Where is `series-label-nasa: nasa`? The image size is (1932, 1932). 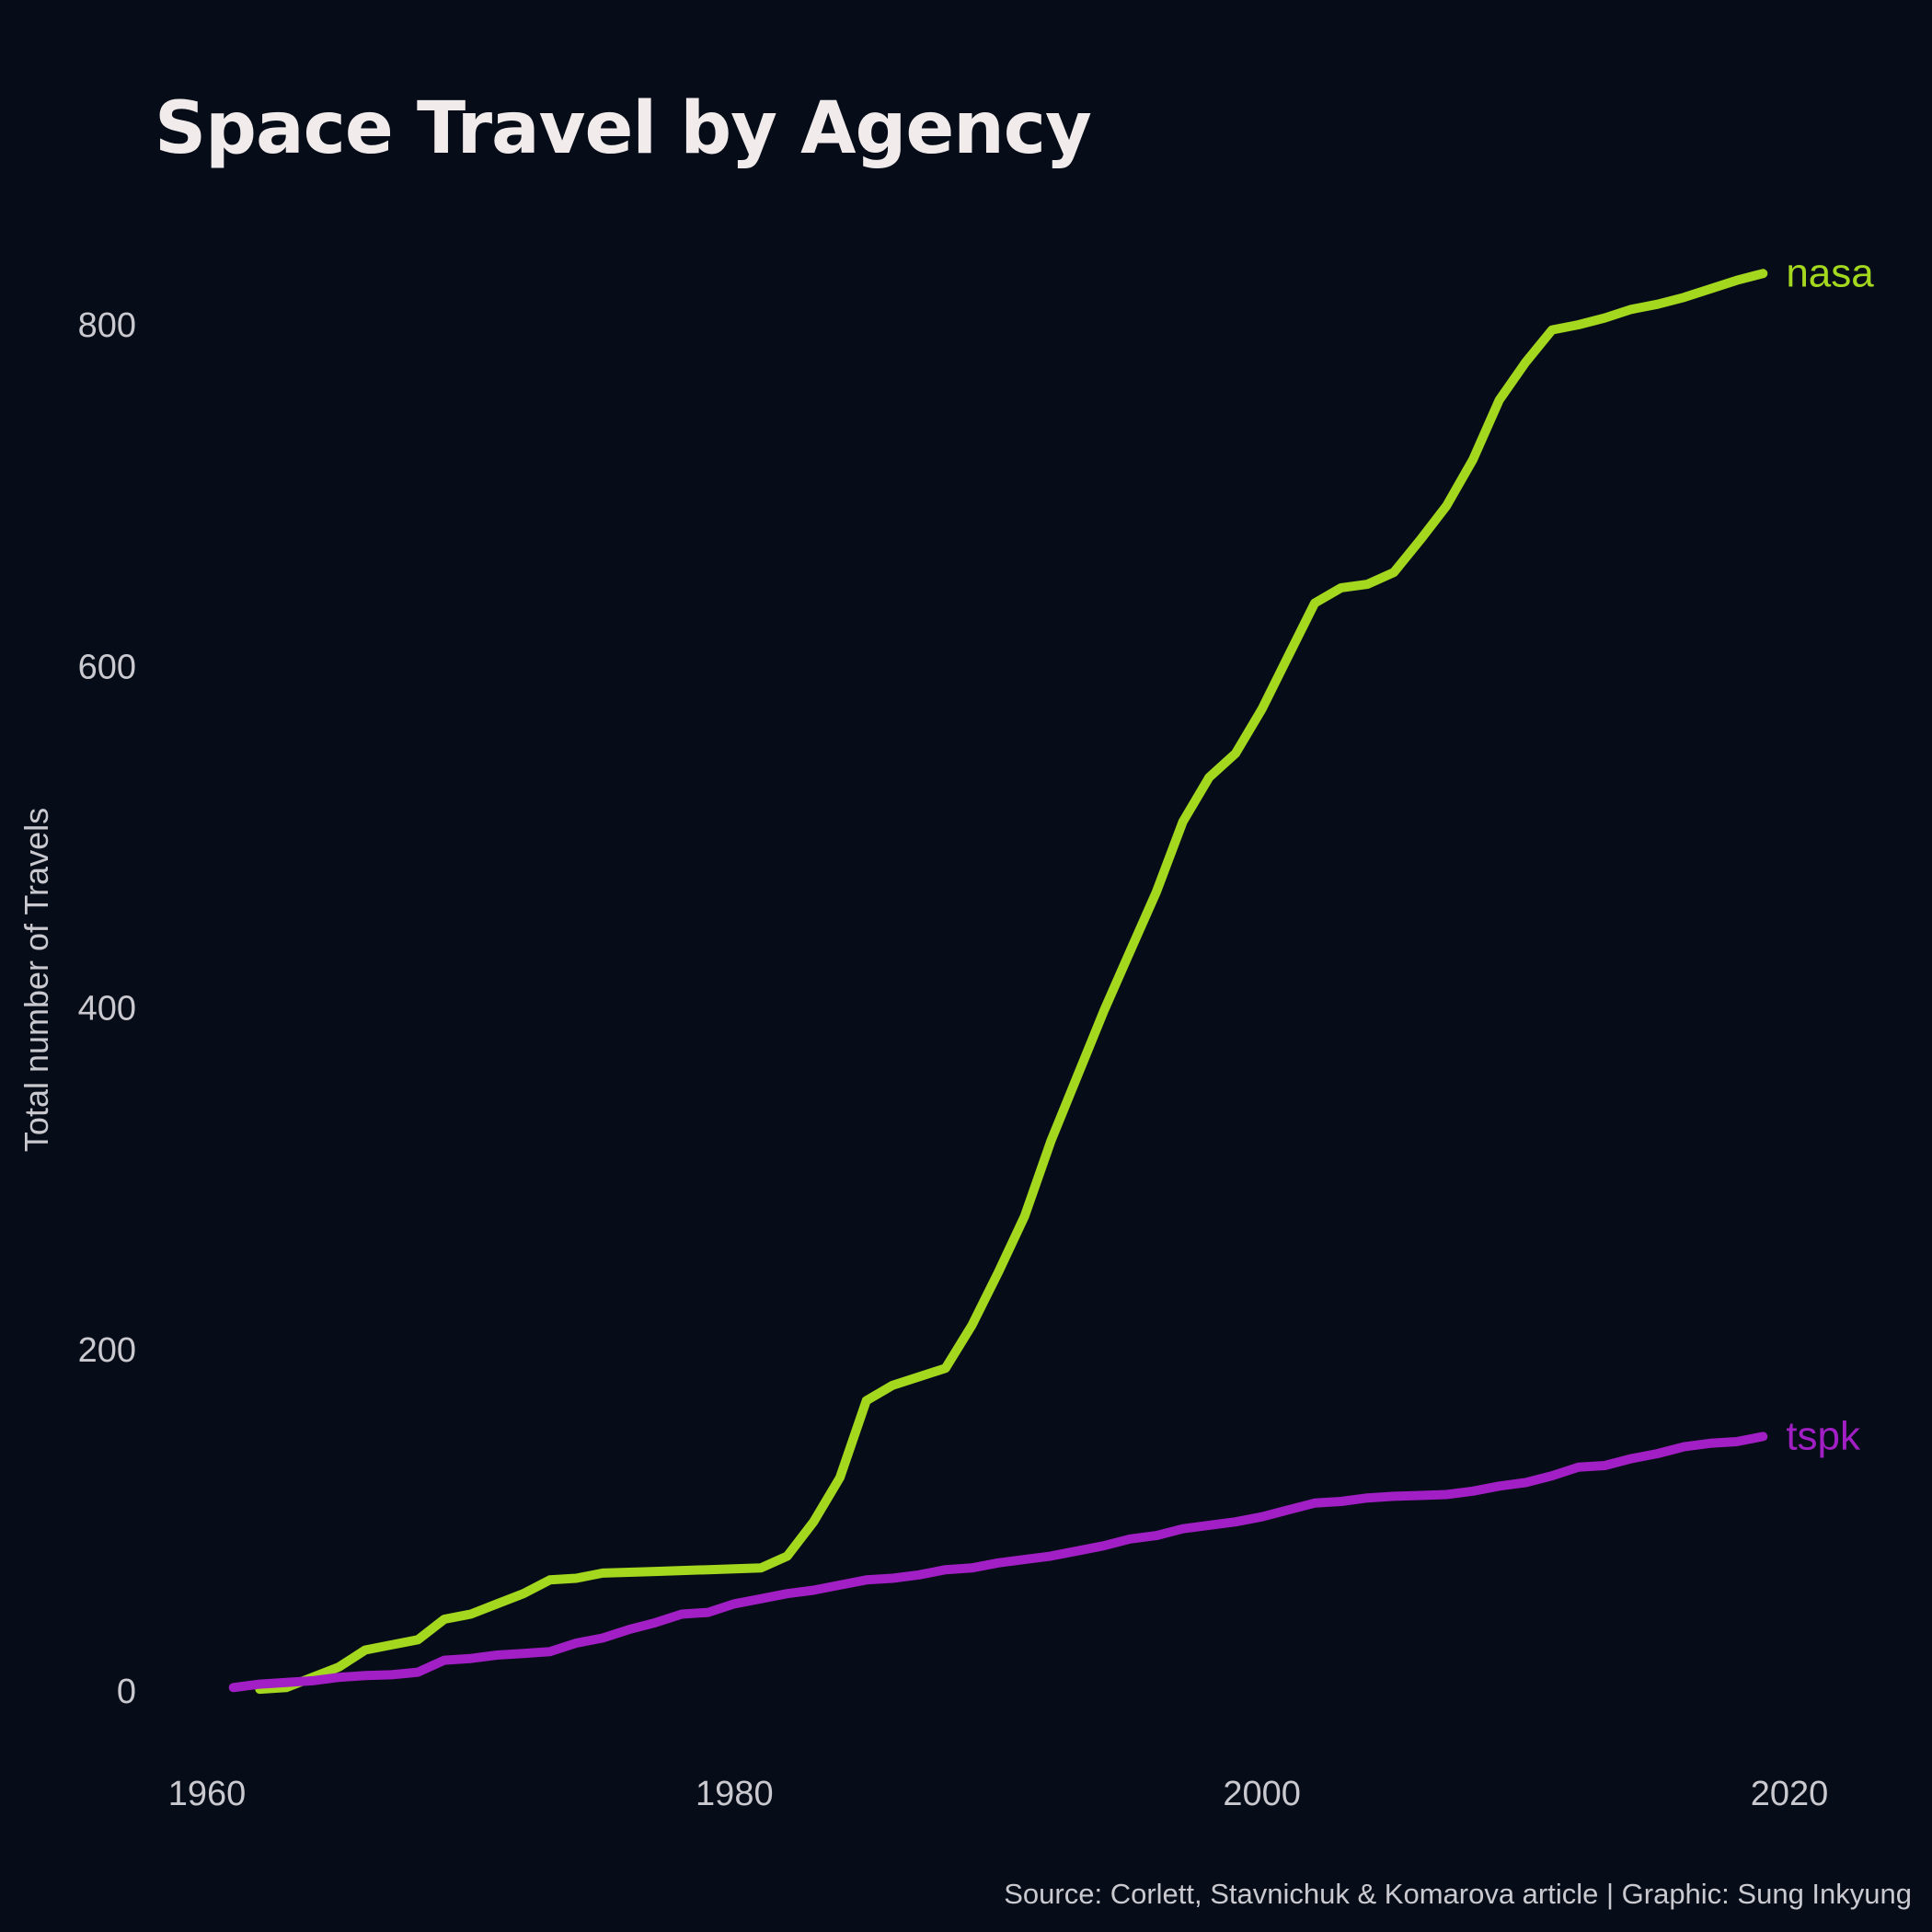
series-label-nasa: nasa is located at coordinates (1830, 272).